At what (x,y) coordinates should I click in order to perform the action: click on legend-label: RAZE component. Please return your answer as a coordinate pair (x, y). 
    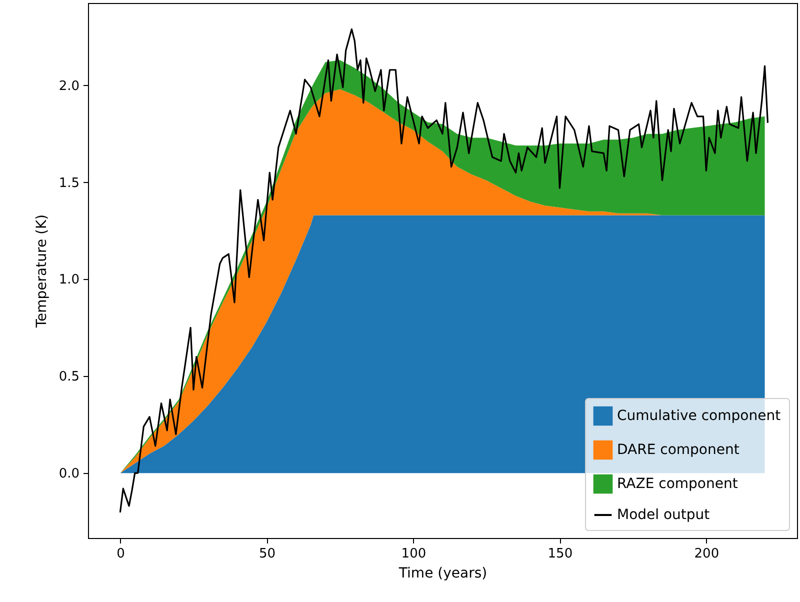
    Looking at the image, I should click on (677, 484).